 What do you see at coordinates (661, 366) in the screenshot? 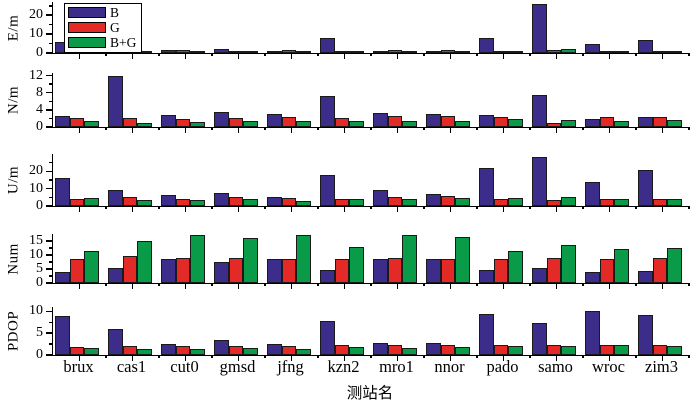
I see `station-label-zim3: zim3` at bounding box center [661, 366].